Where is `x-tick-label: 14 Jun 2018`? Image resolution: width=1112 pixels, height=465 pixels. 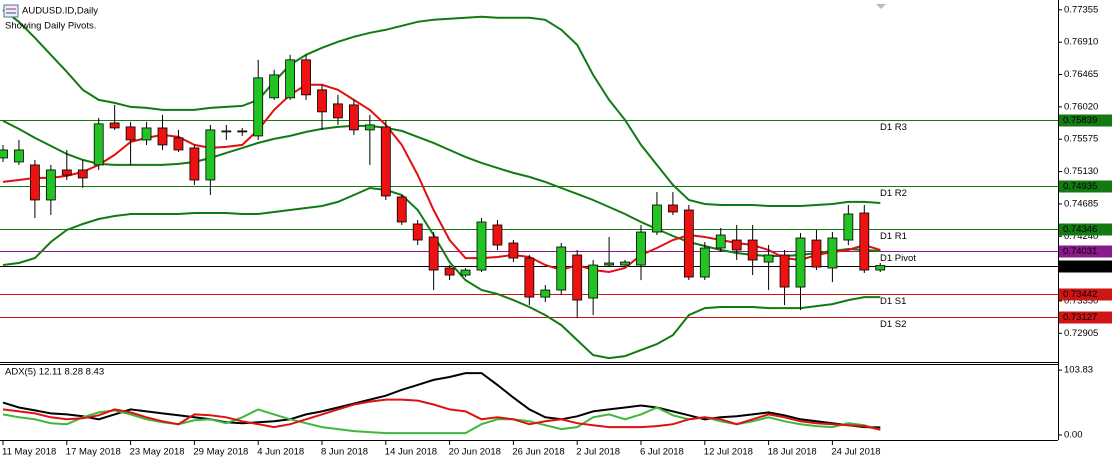 x-tick-label: 14 Jun 2018 is located at coordinates (411, 452).